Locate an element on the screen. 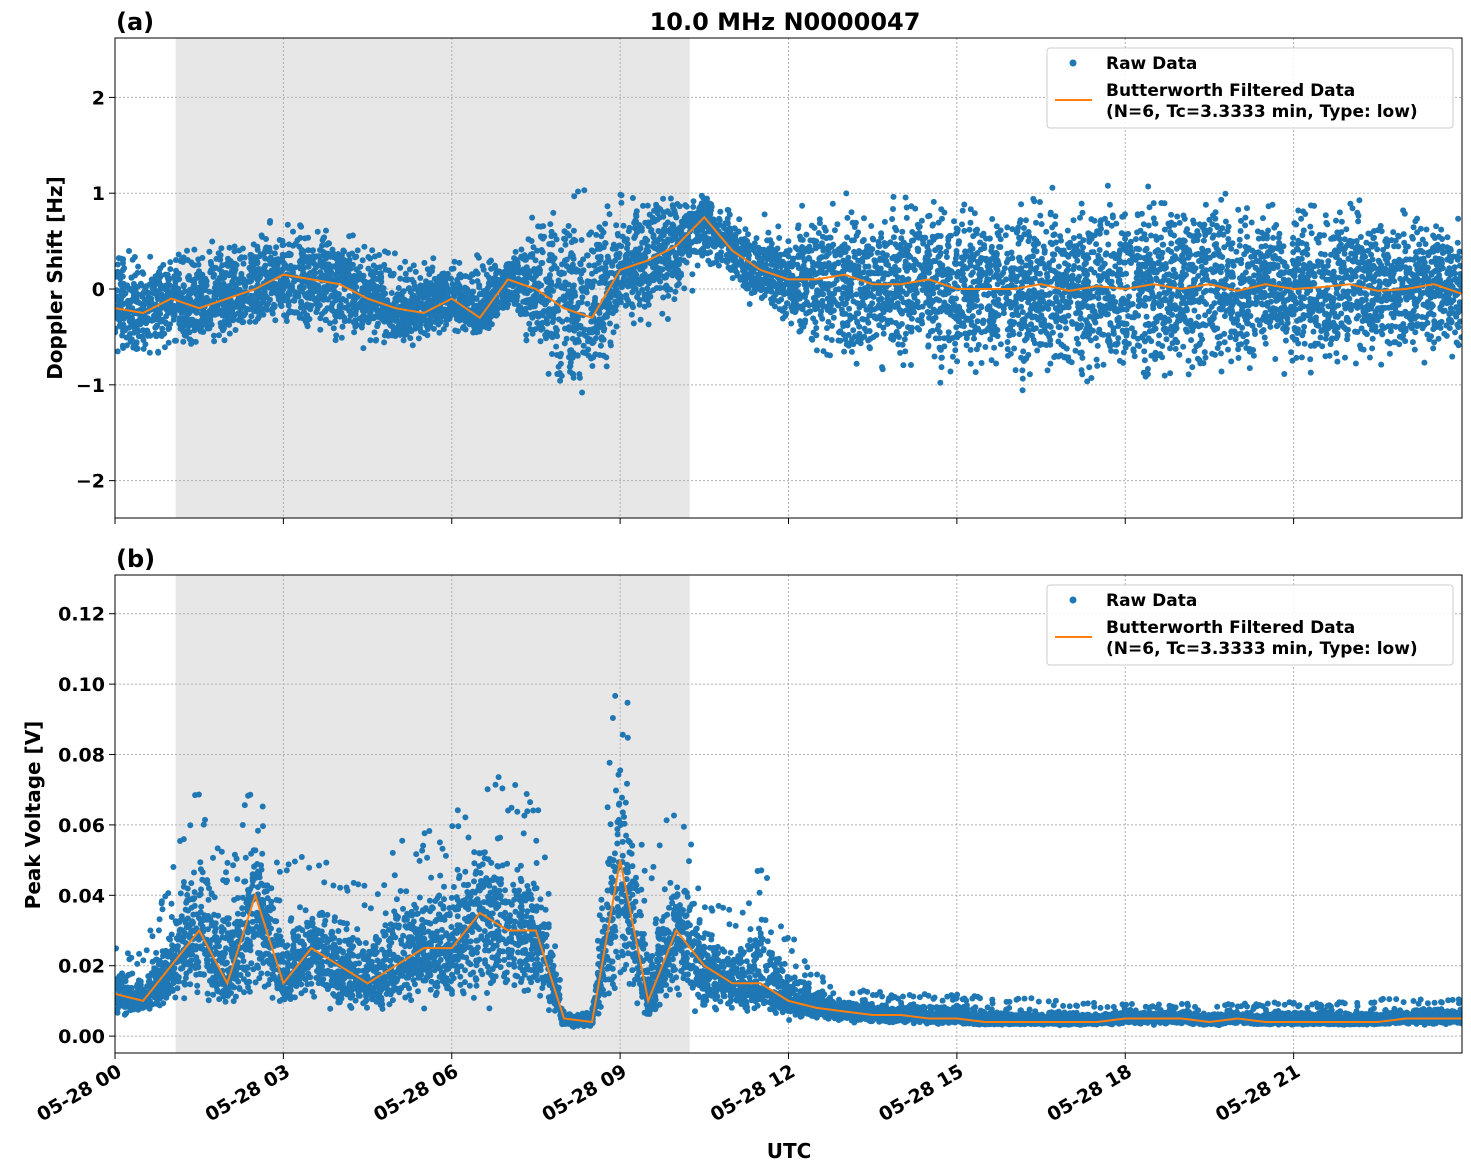 The width and height of the screenshot is (1471, 1172). y-tick-label: 0 is located at coordinates (98, 290).